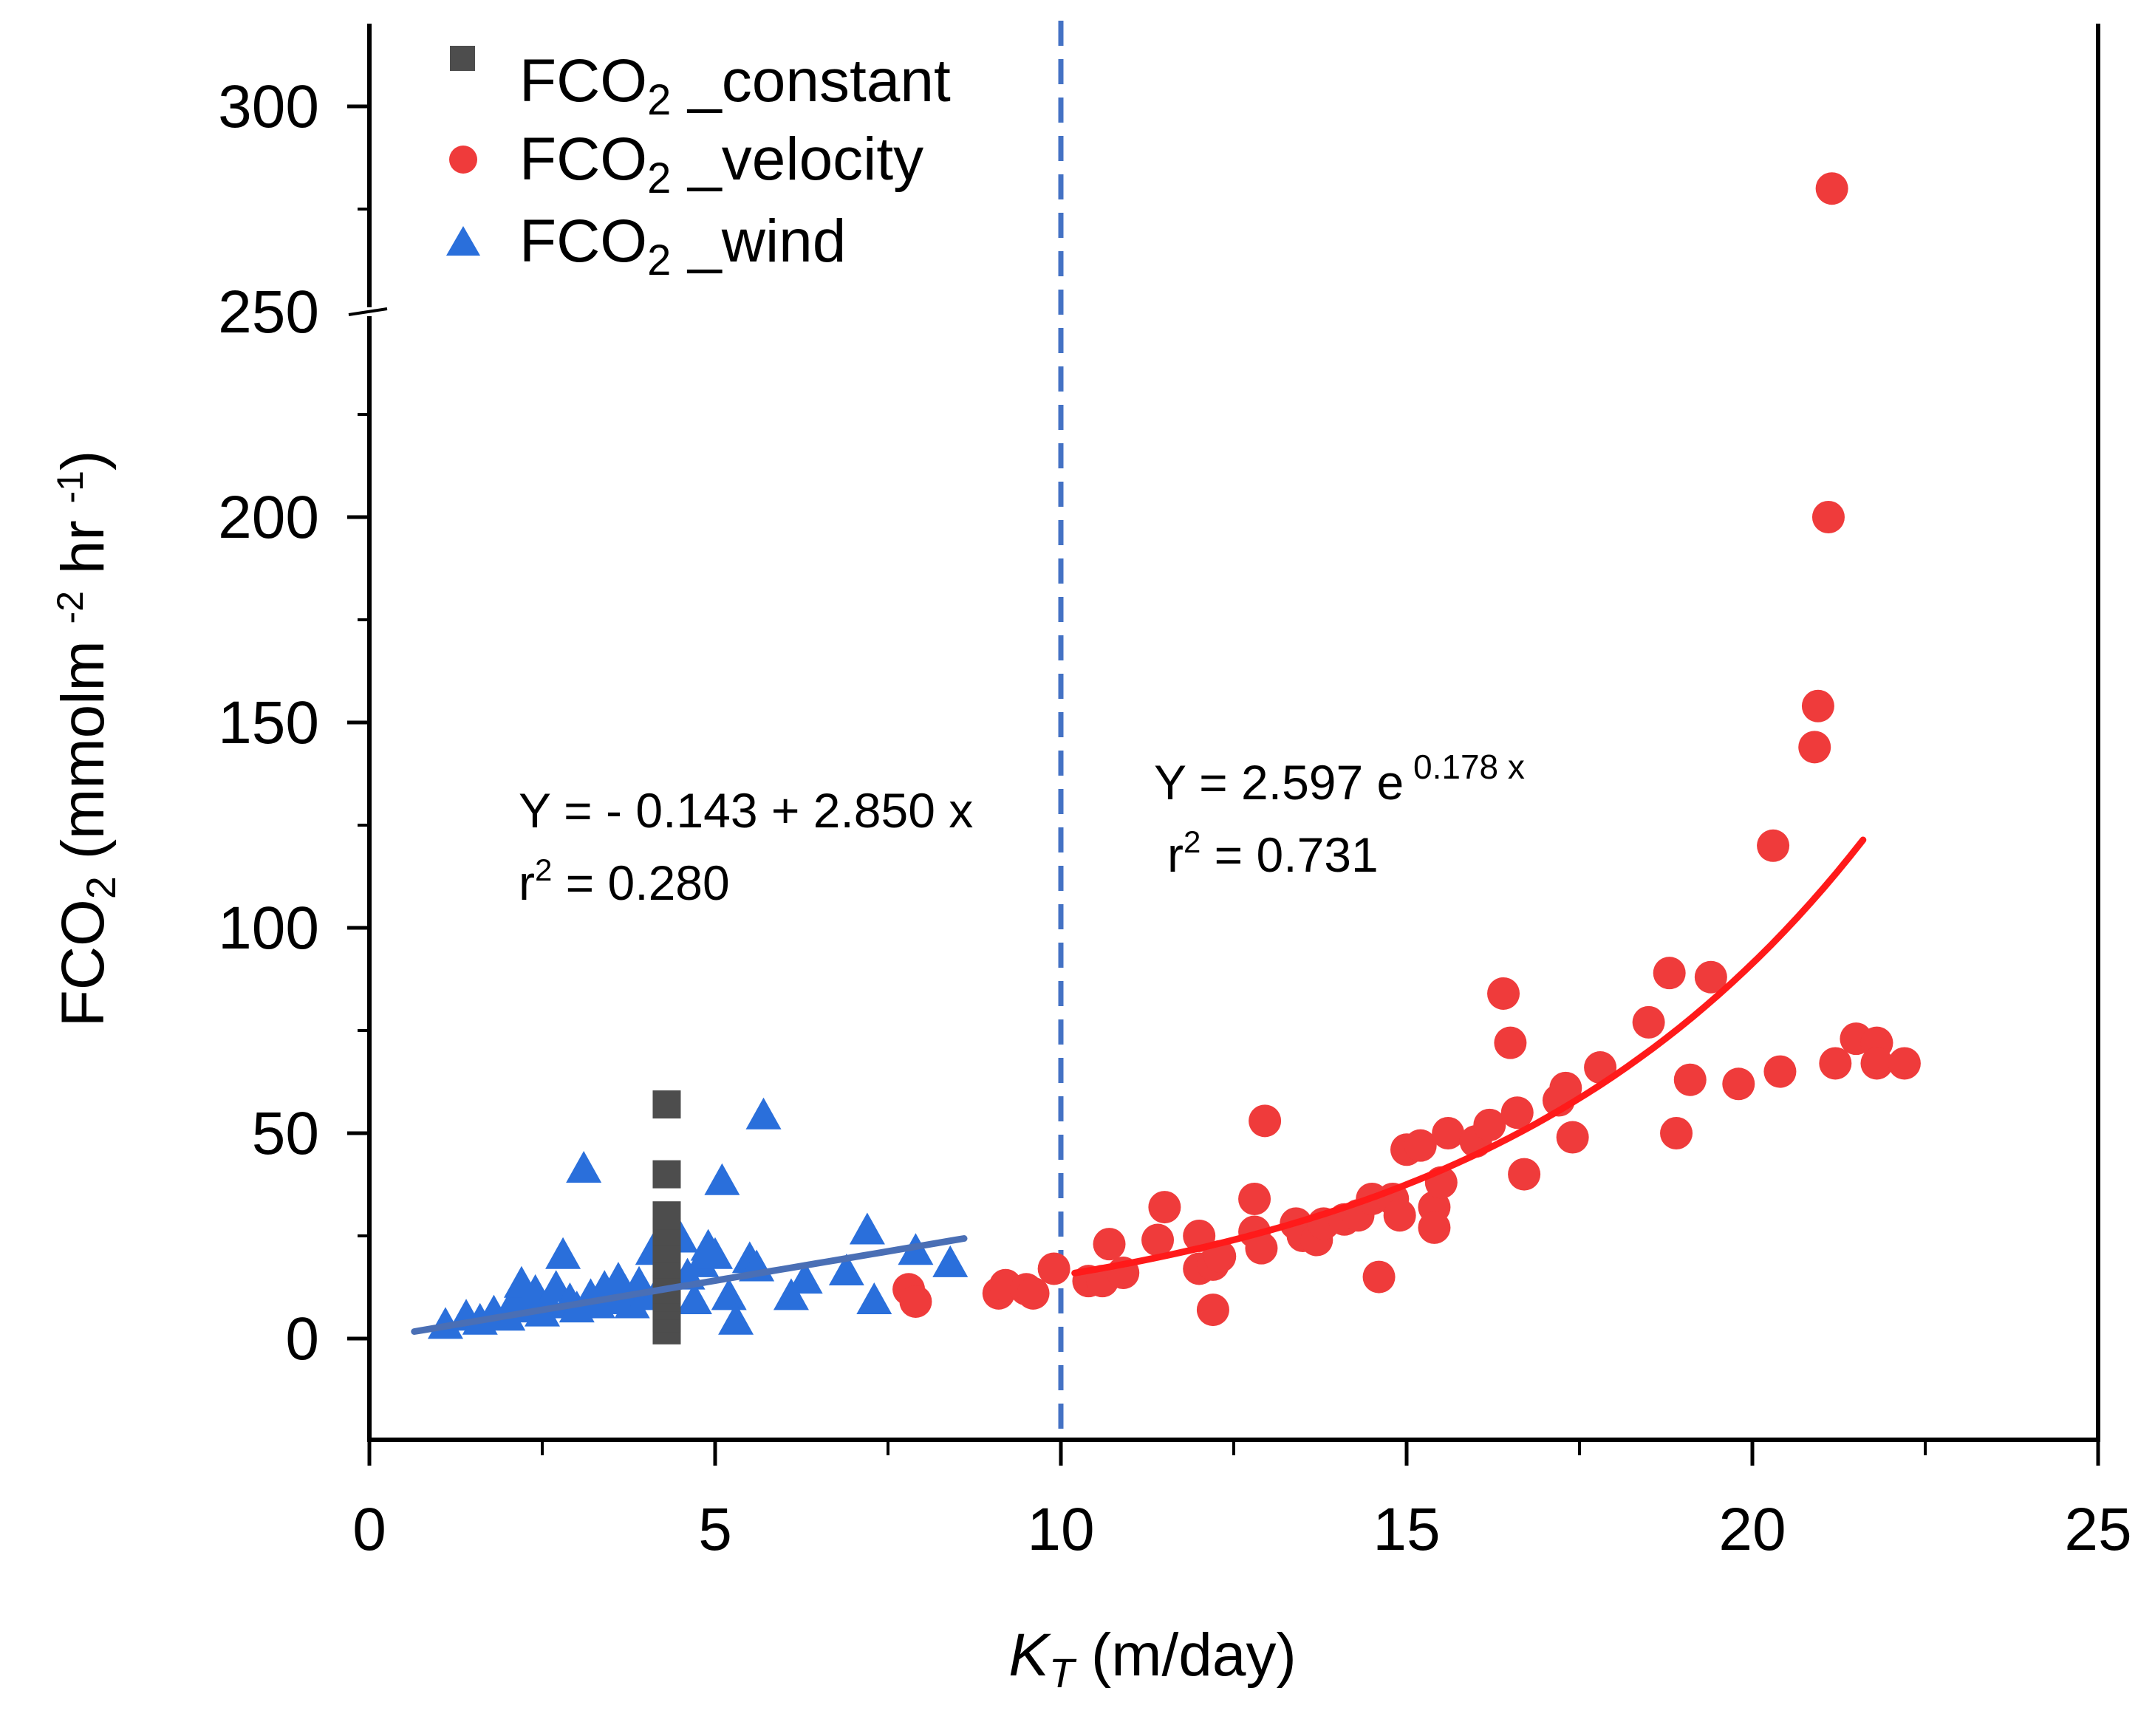  What do you see at coordinates (268, 517) in the screenshot?
I see `y-tick-label: 200` at bounding box center [268, 517].